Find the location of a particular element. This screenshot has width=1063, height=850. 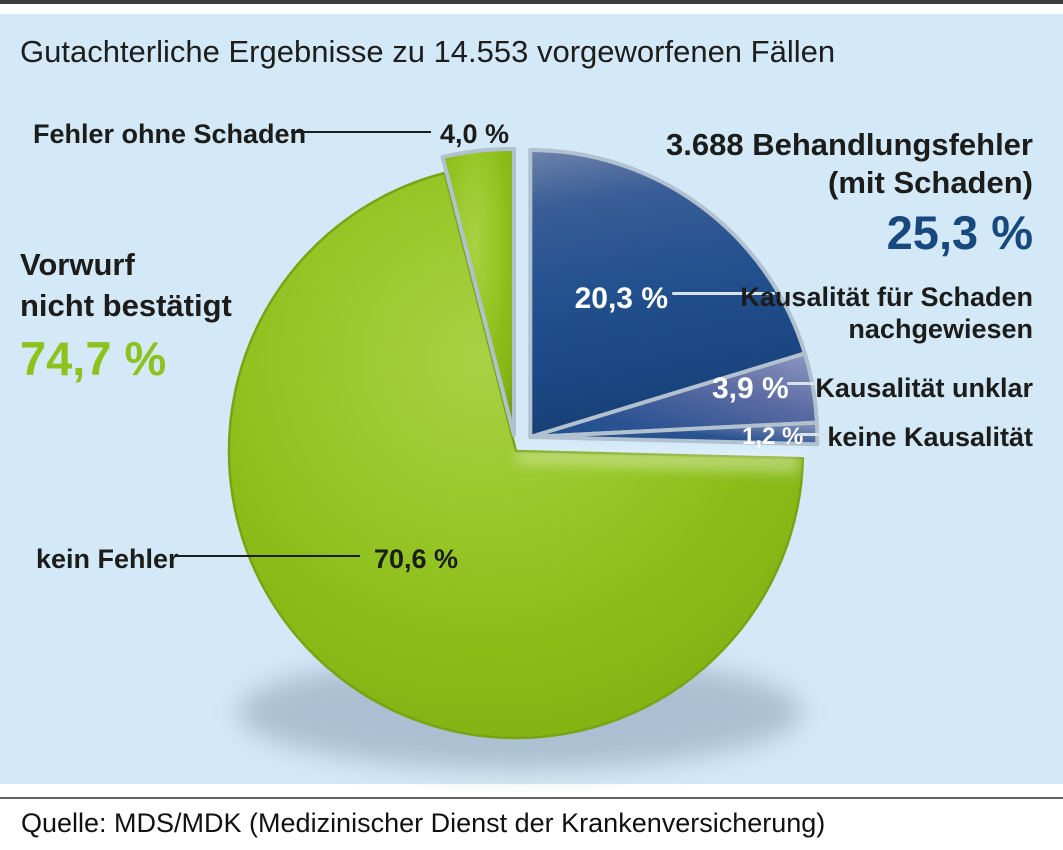

pointer-line-fehler-ohne-schaden is located at coordinates (361, 132).